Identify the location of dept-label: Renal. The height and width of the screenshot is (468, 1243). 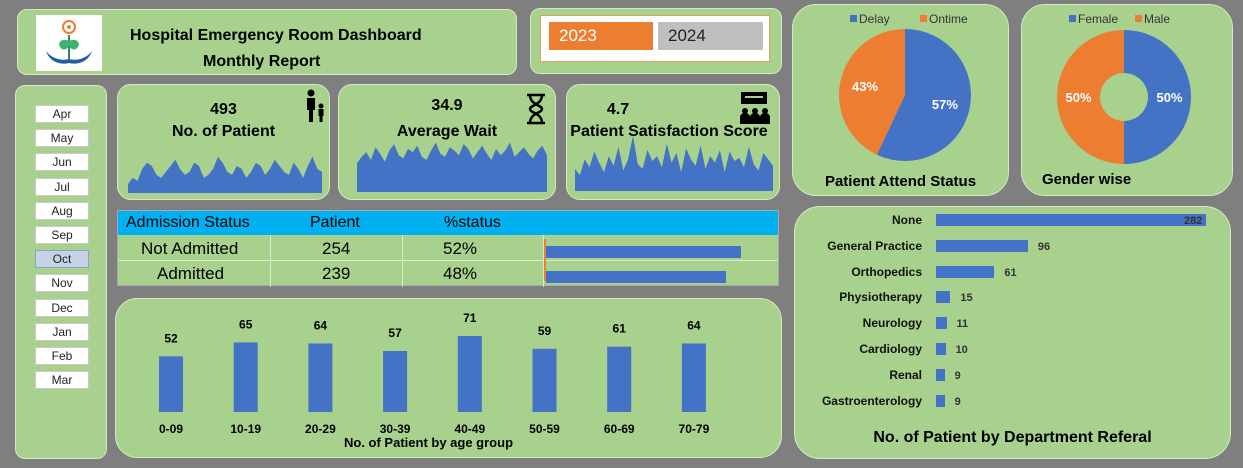
(905, 374).